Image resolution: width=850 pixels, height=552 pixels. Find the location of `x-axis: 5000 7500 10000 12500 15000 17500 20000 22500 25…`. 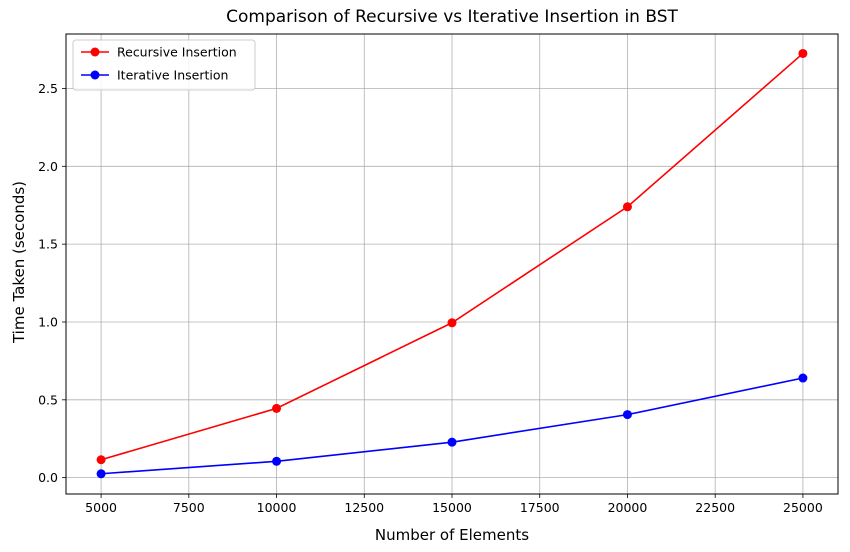

x-axis: 5000 7500 10000 12500 15000 17500 20000 22500 25… is located at coordinates (454, 504).